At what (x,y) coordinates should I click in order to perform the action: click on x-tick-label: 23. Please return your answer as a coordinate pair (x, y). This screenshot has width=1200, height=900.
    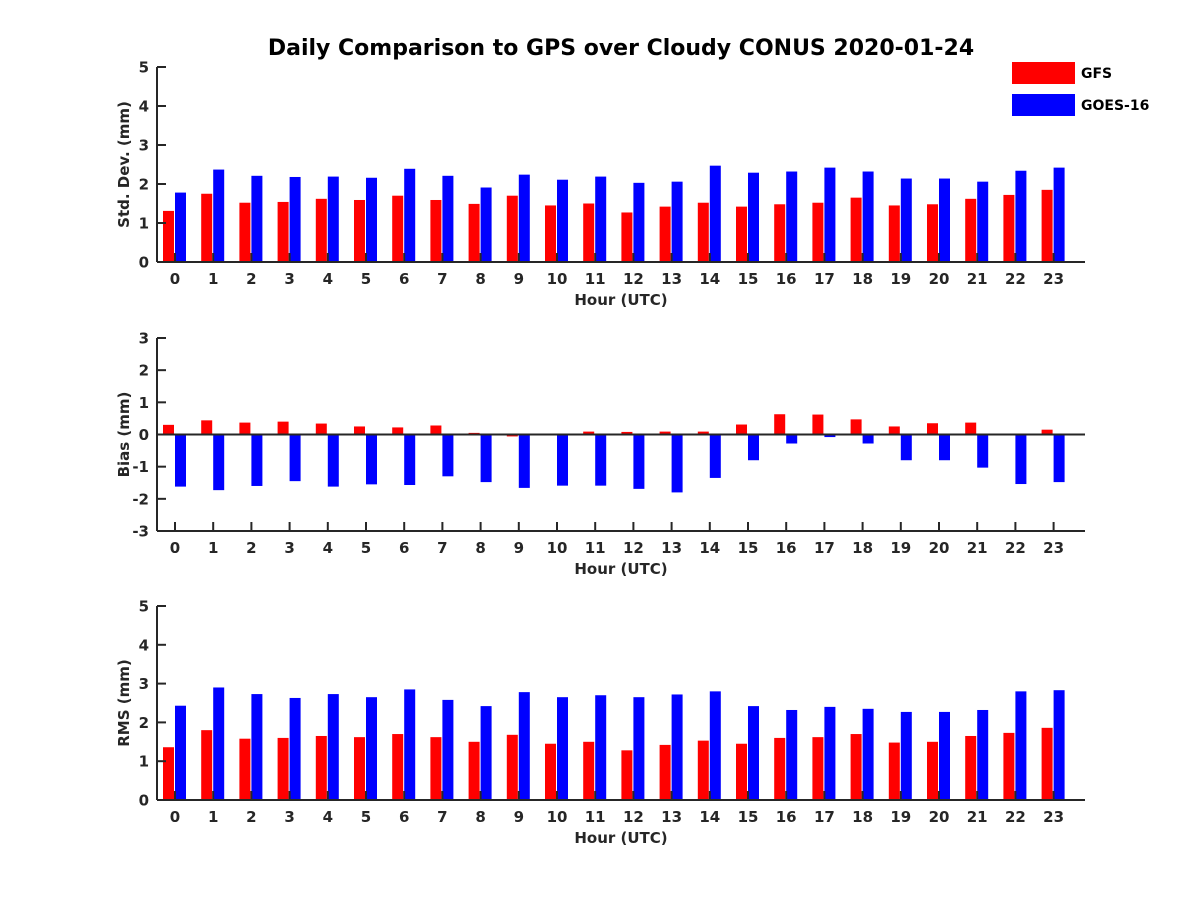
    Looking at the image, I should click on (1053, 548).